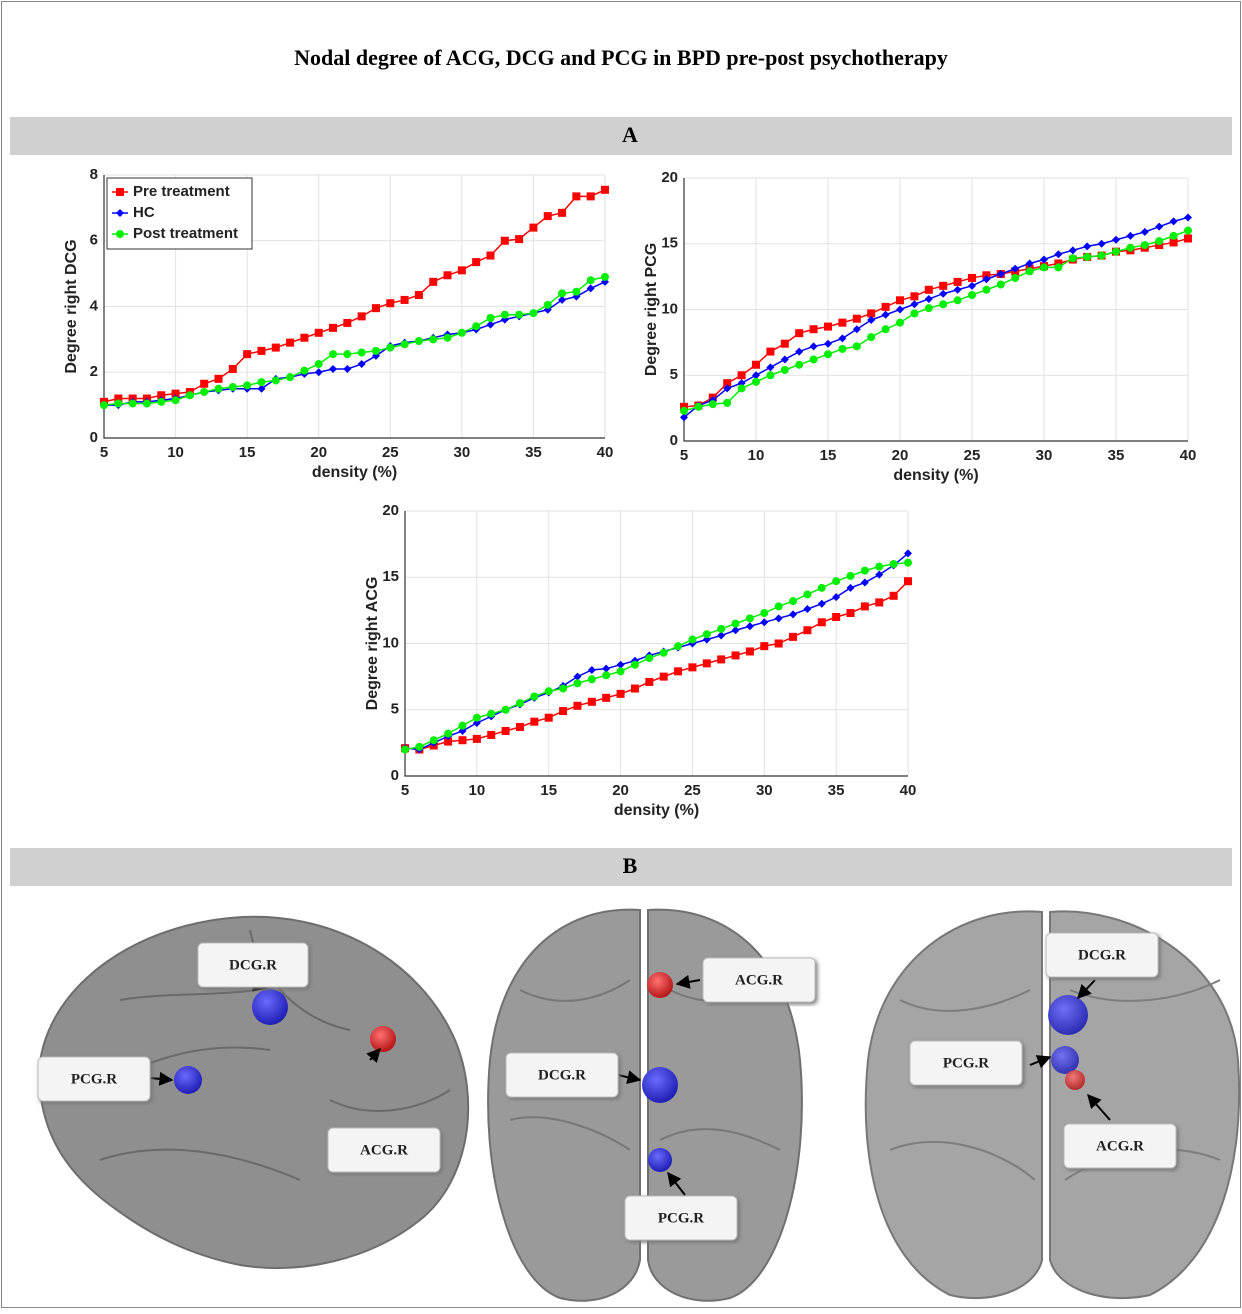 The image size is (1242, 1314). Describe the element at coordinates (175, 452) in the screenshot. I see `x-tick-label: 10` at that location.